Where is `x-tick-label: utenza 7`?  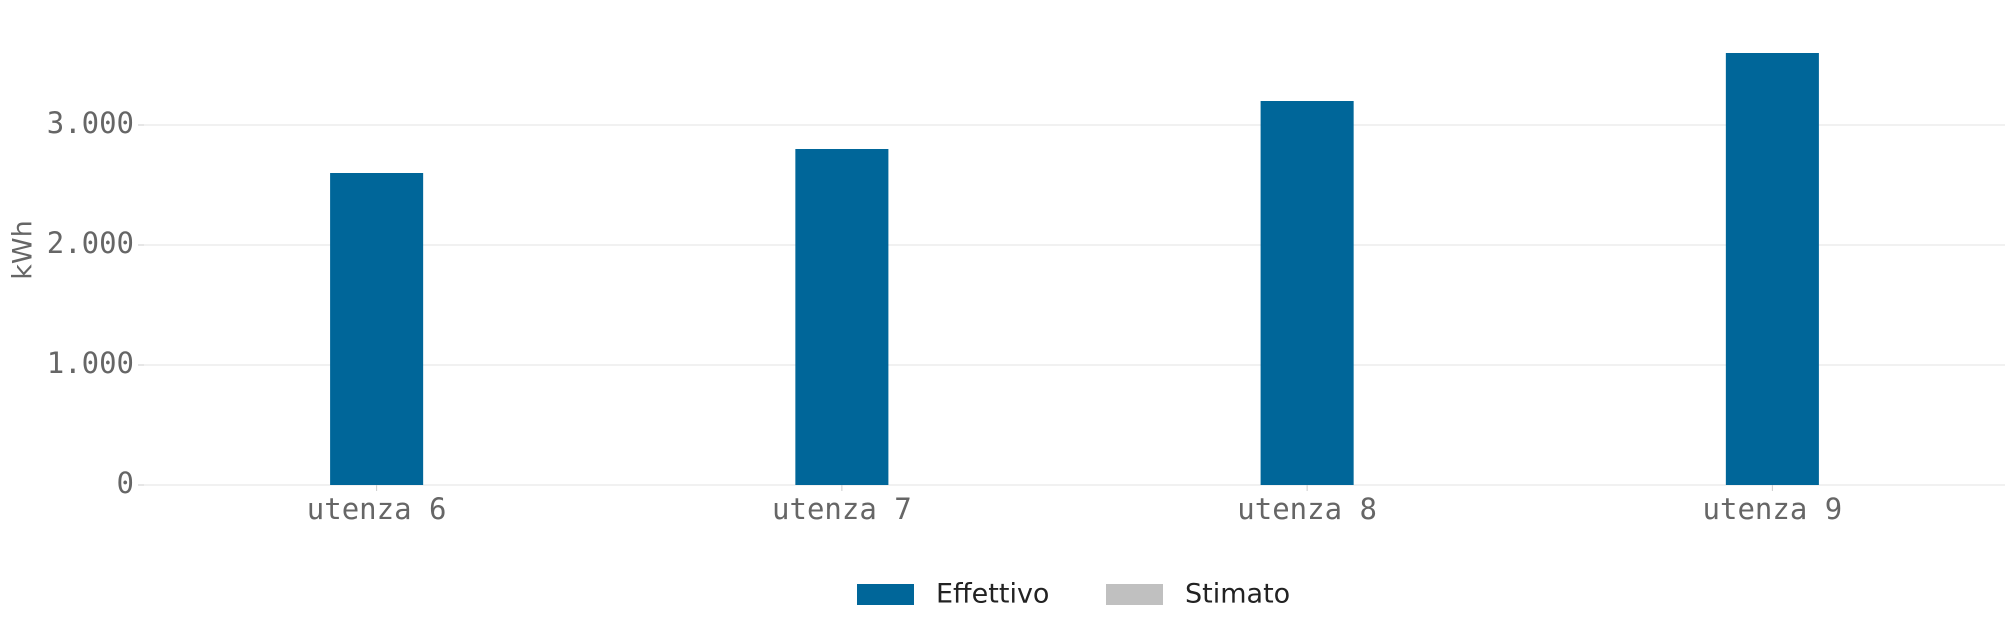 x-tick-label: utenza 7 is located at coordinates (842, 509).